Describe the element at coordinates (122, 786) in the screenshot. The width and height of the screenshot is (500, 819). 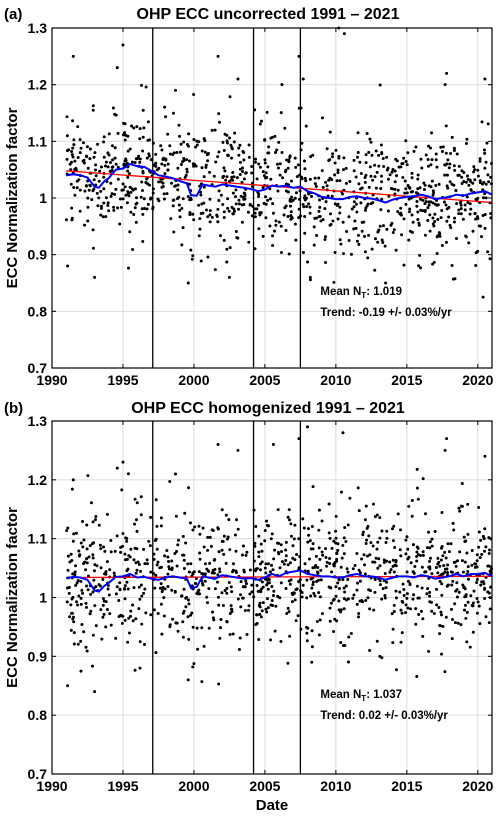
I see `x-tick-label: 1995` at that location.